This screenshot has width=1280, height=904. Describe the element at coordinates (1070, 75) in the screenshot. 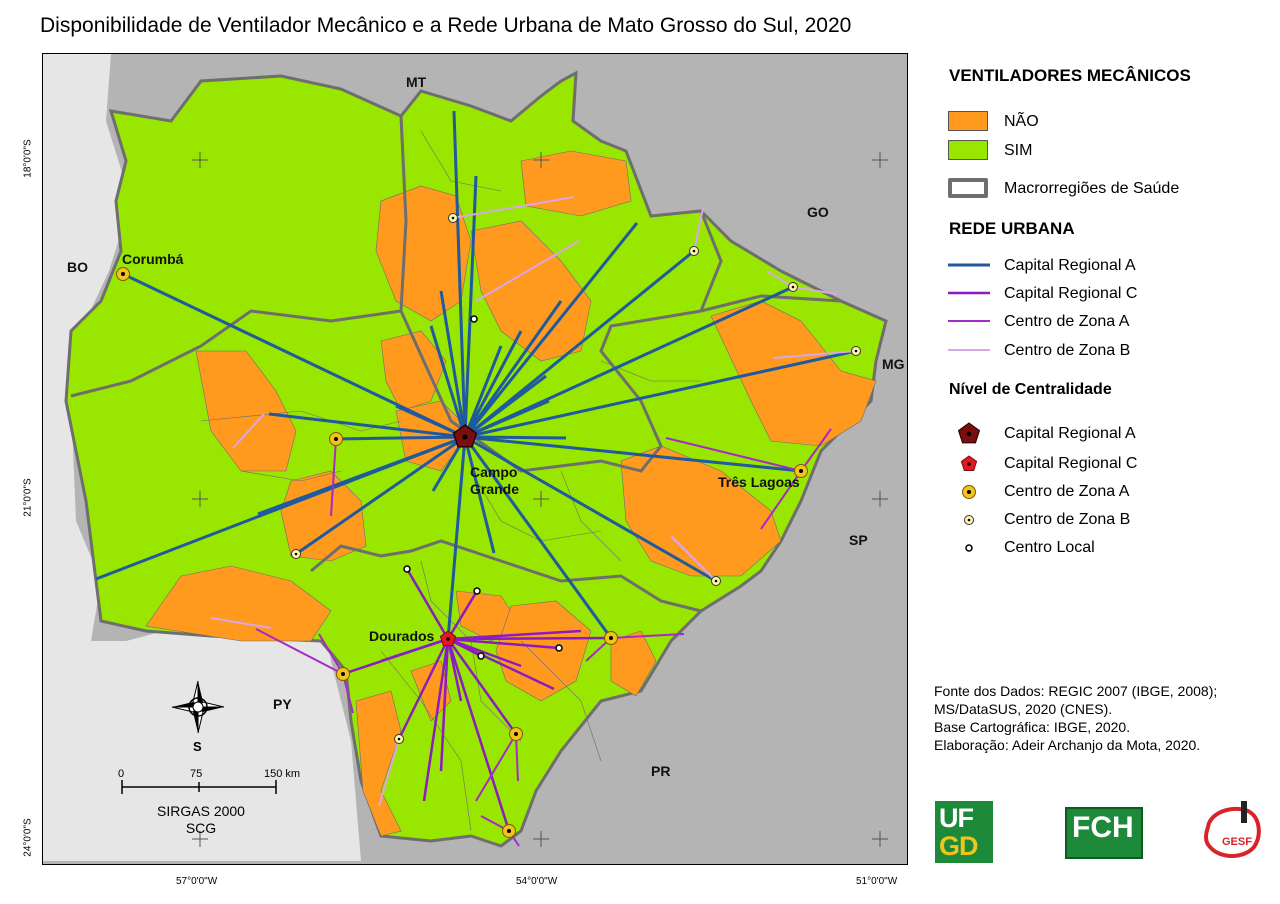

I see `legend-heading-ventiladores: VENTILADORES MECÂNICOS` at that location.